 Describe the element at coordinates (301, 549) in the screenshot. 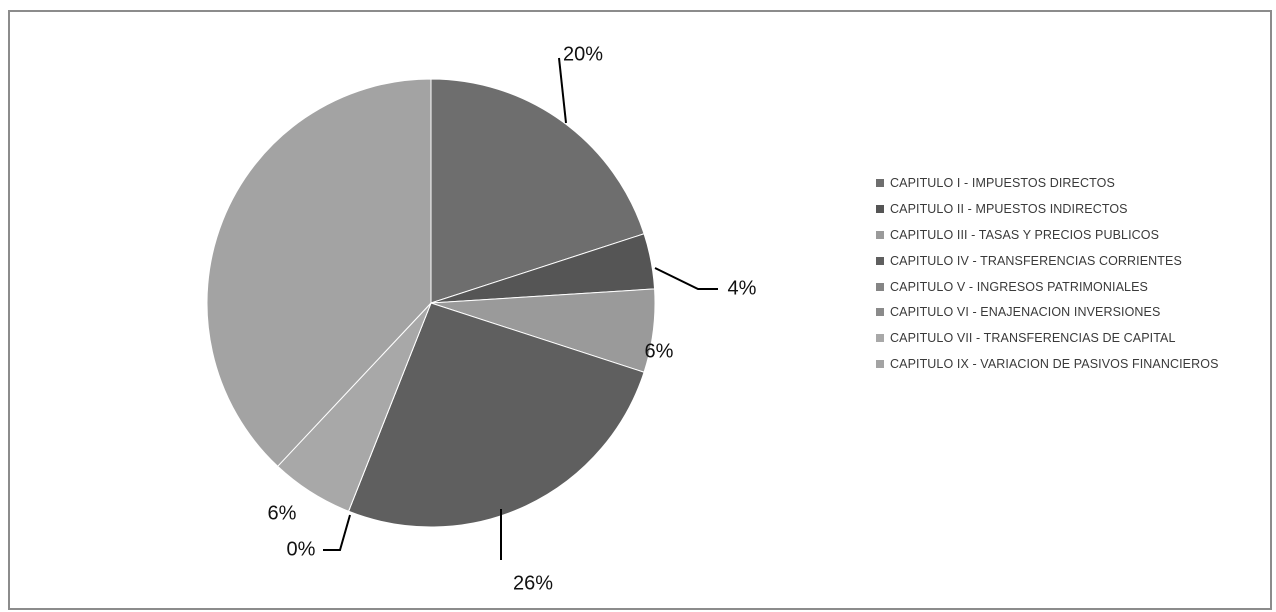

I see `data-label: 0%` at that location.